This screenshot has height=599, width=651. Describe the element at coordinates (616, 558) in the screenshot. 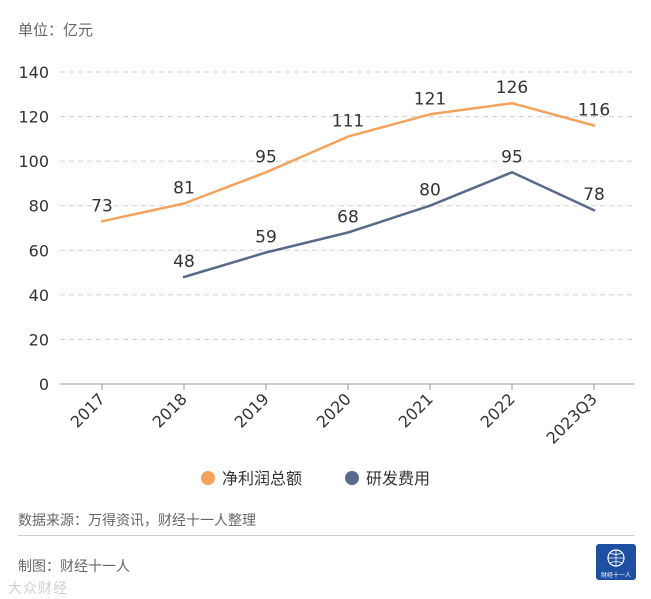

I see `globe-icon` at that location.